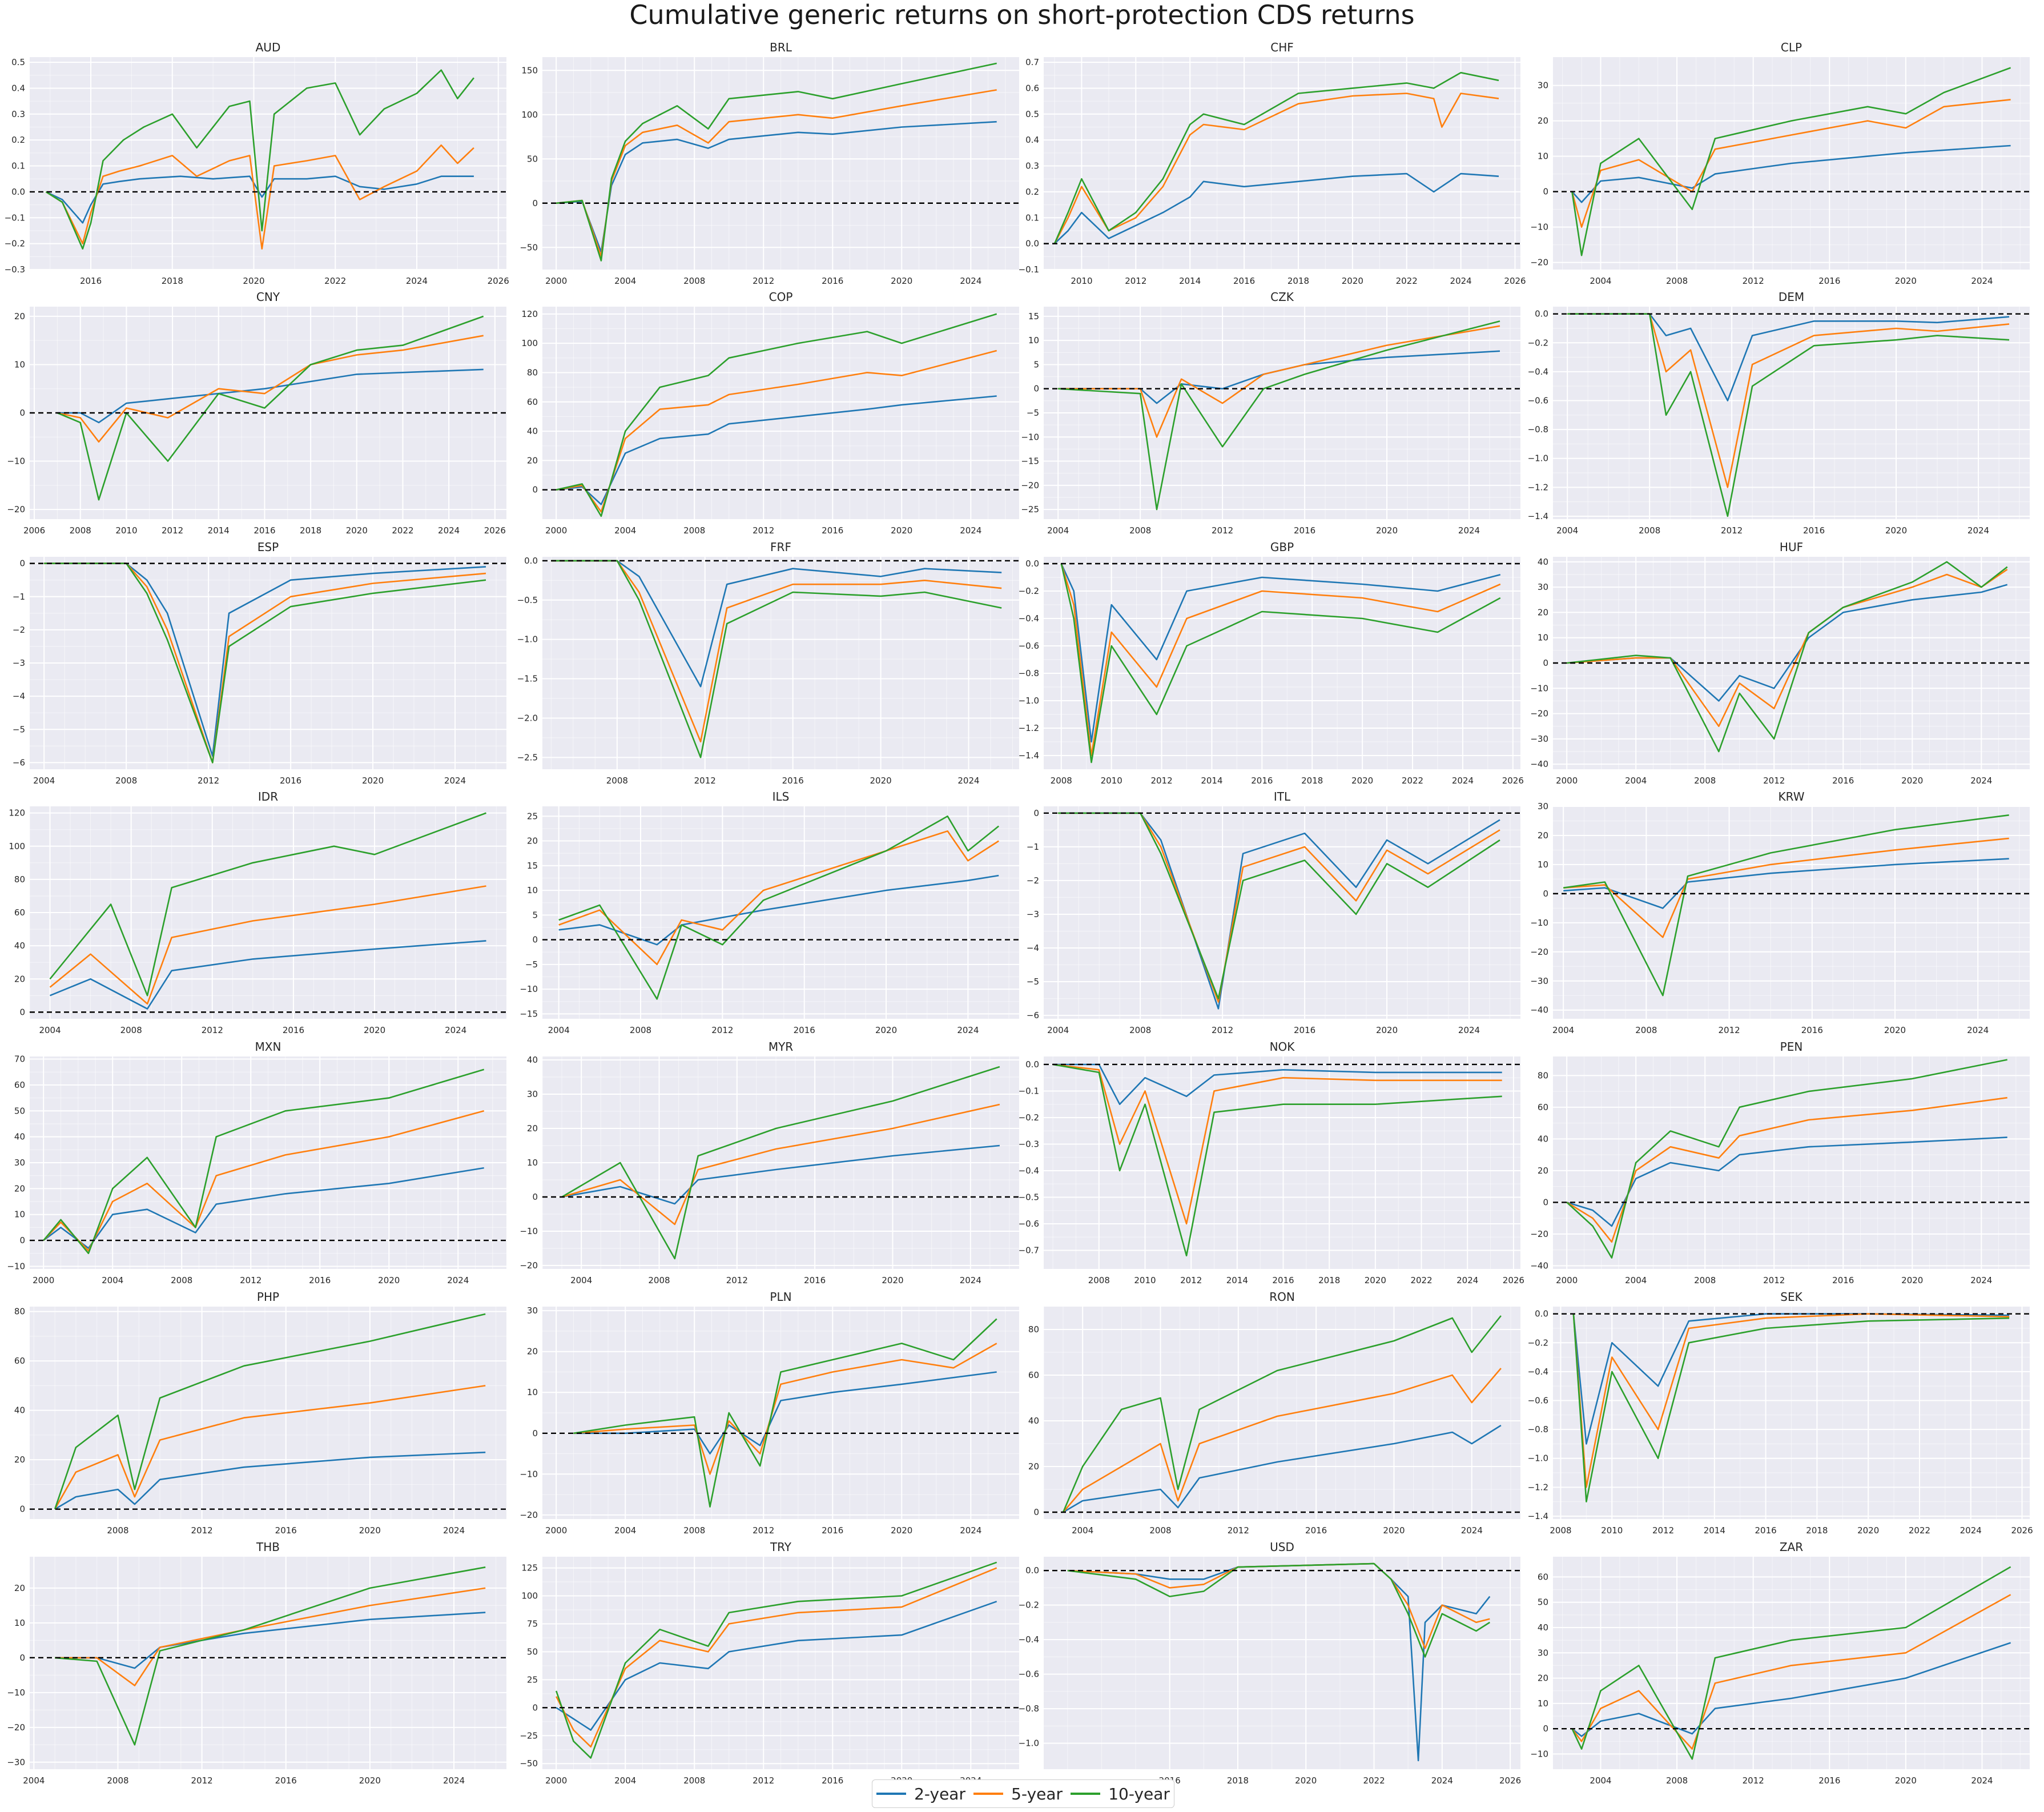  I want to click on panel-title: COP, so click(781, 297).